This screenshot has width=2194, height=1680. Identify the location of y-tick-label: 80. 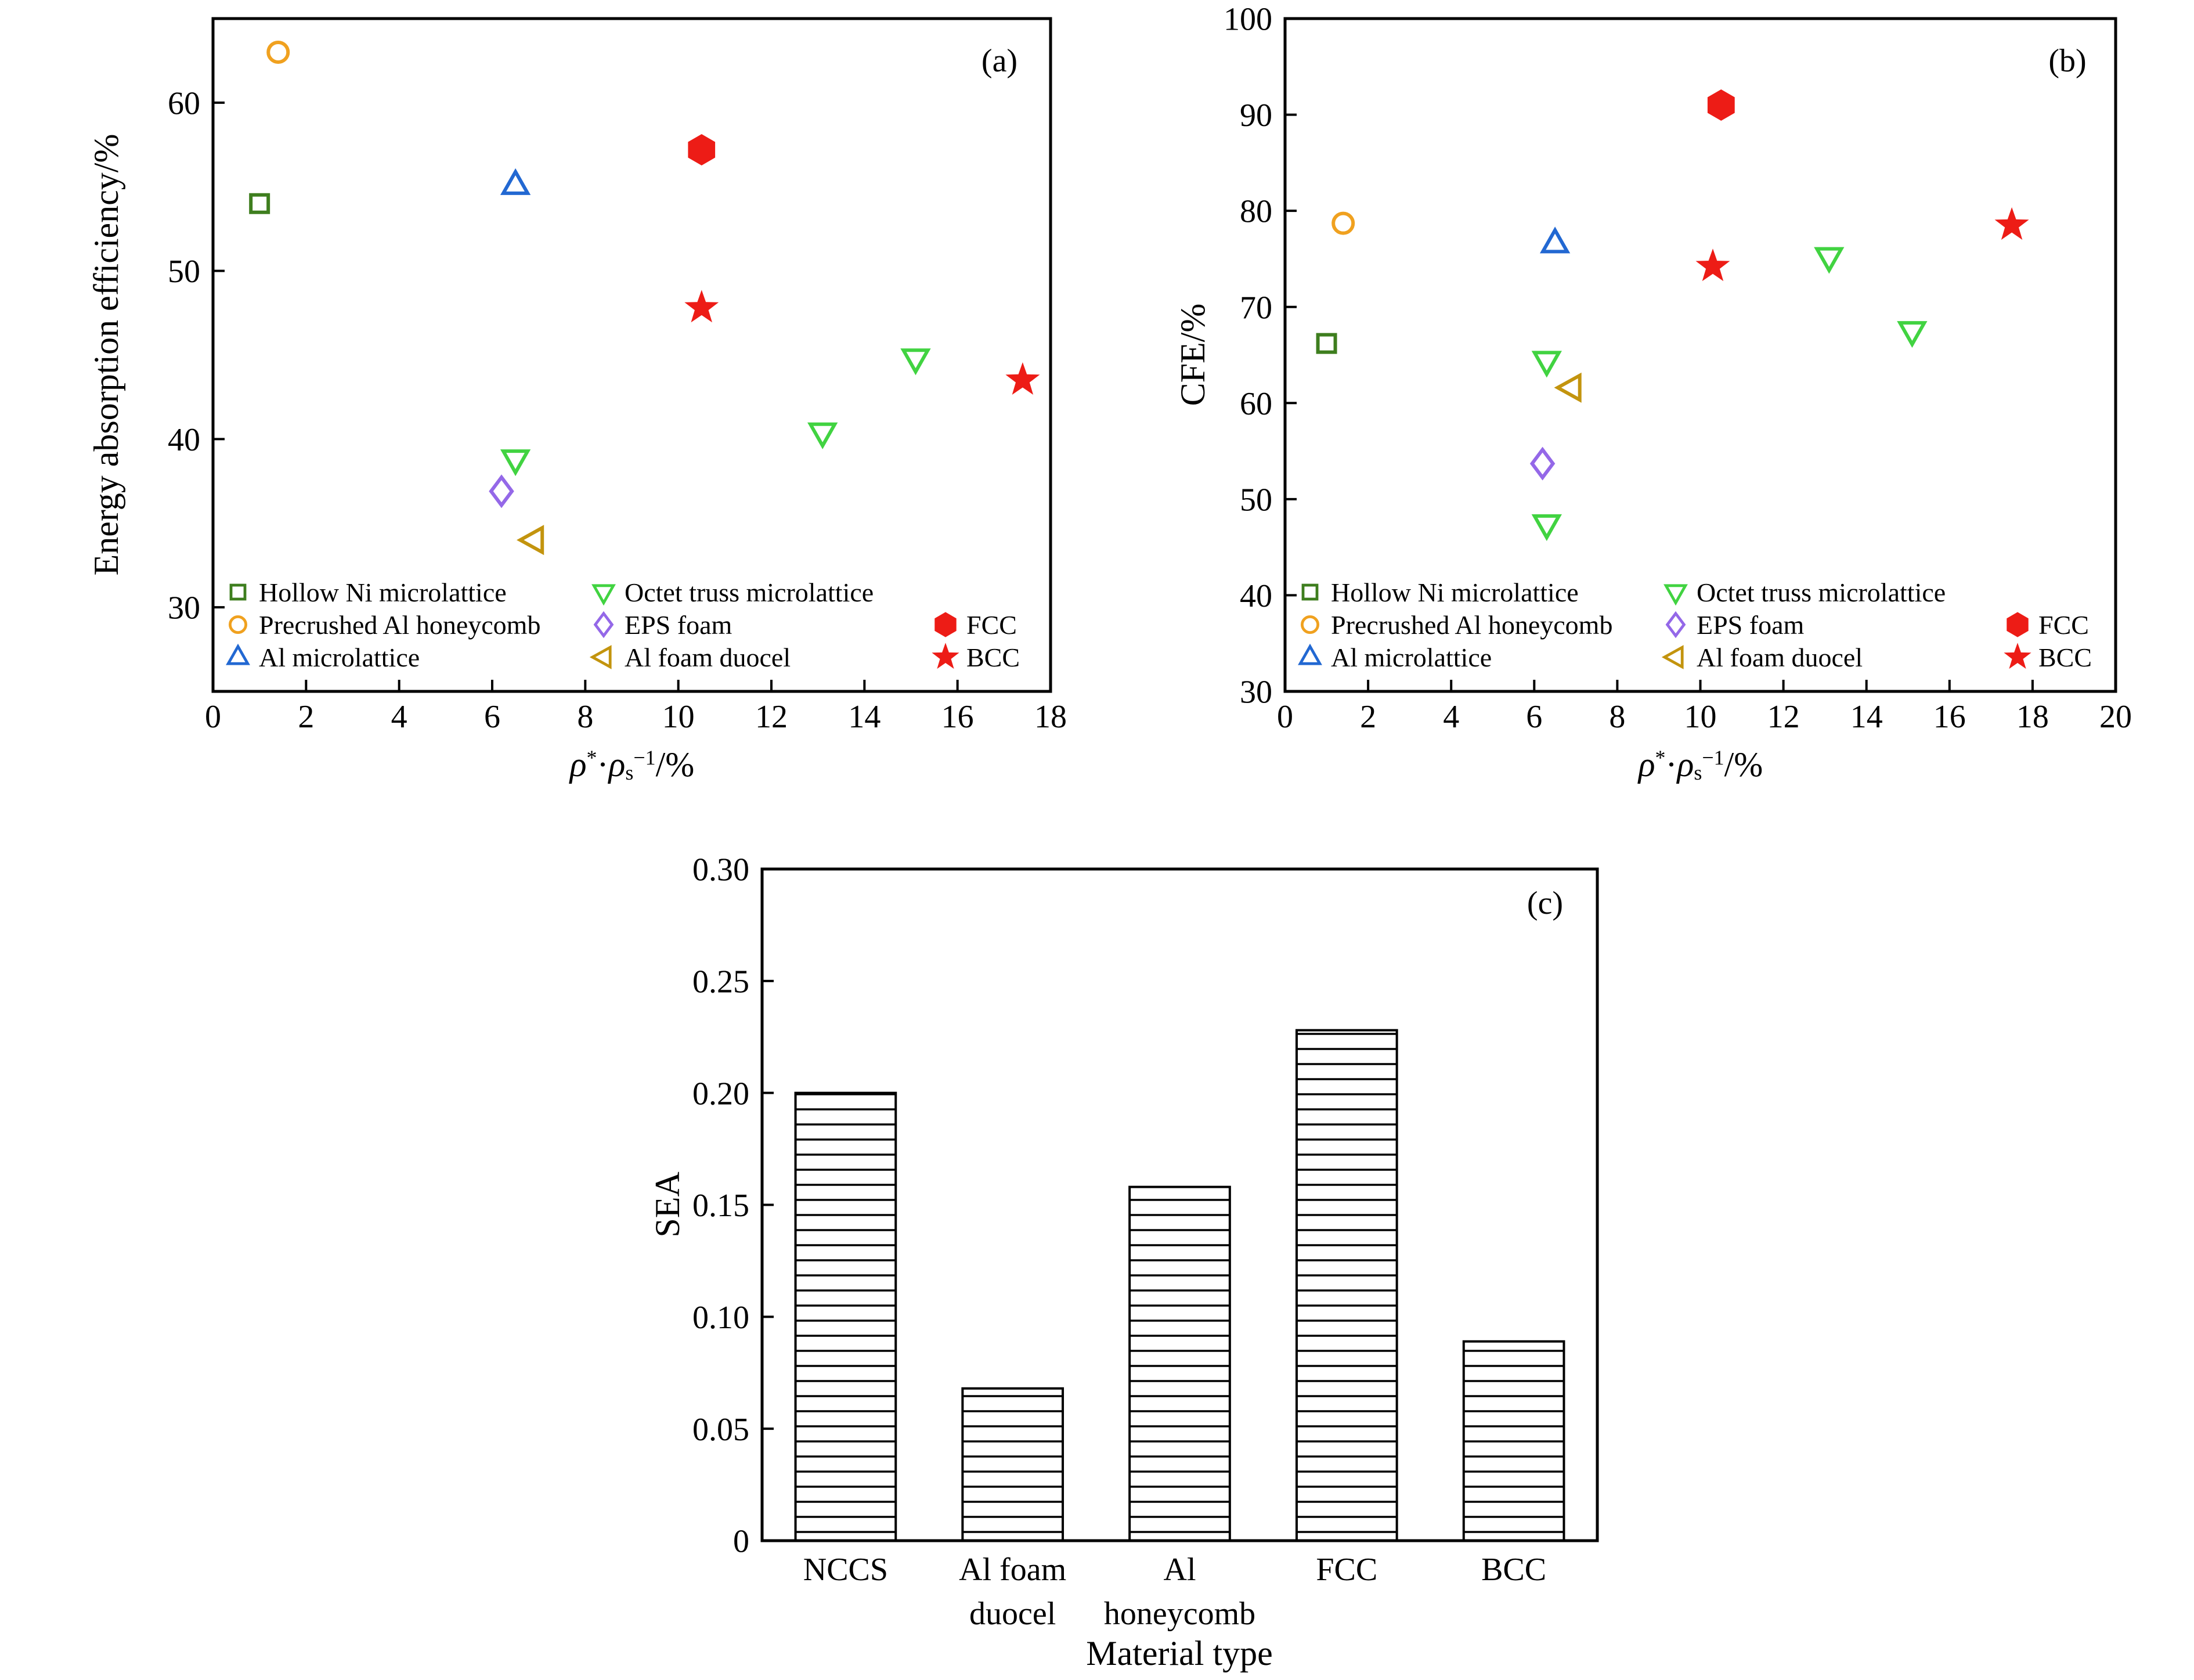
(1256, 212).